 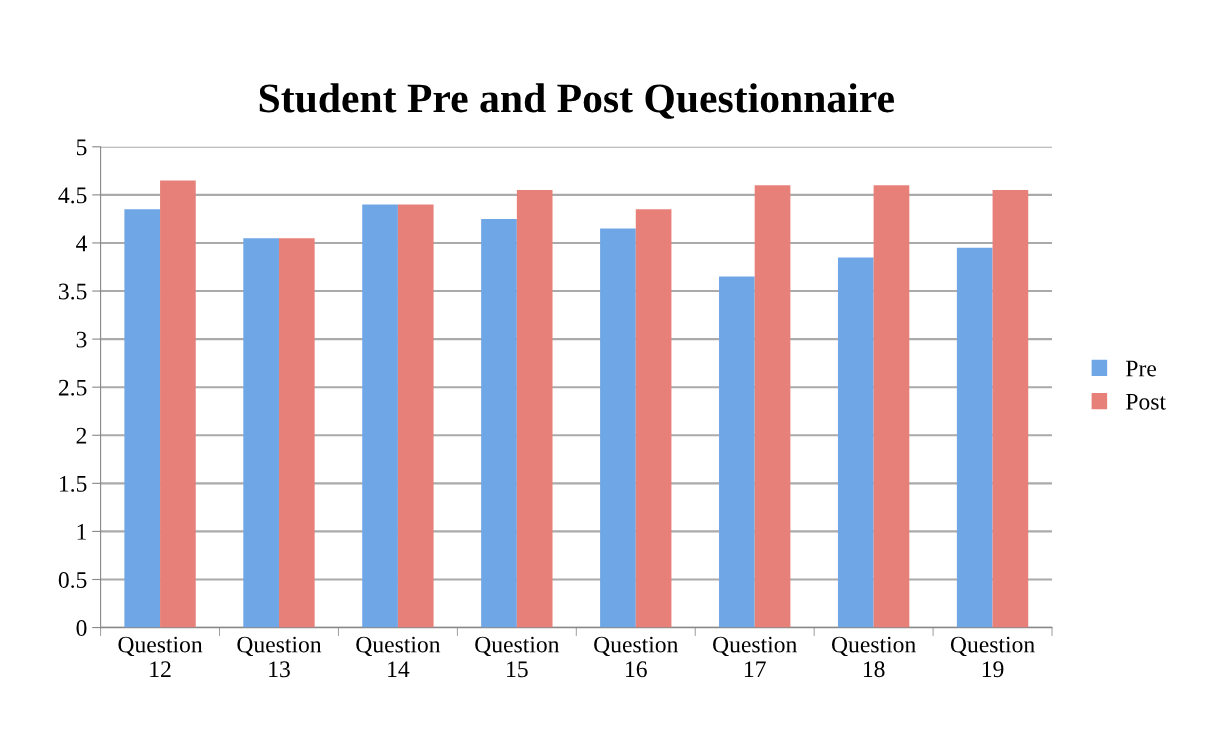 What do you see at coordinates (636, 657) in the screenshot?
I see `x-tick-label: Question 16` at bounding box center [636, 657].